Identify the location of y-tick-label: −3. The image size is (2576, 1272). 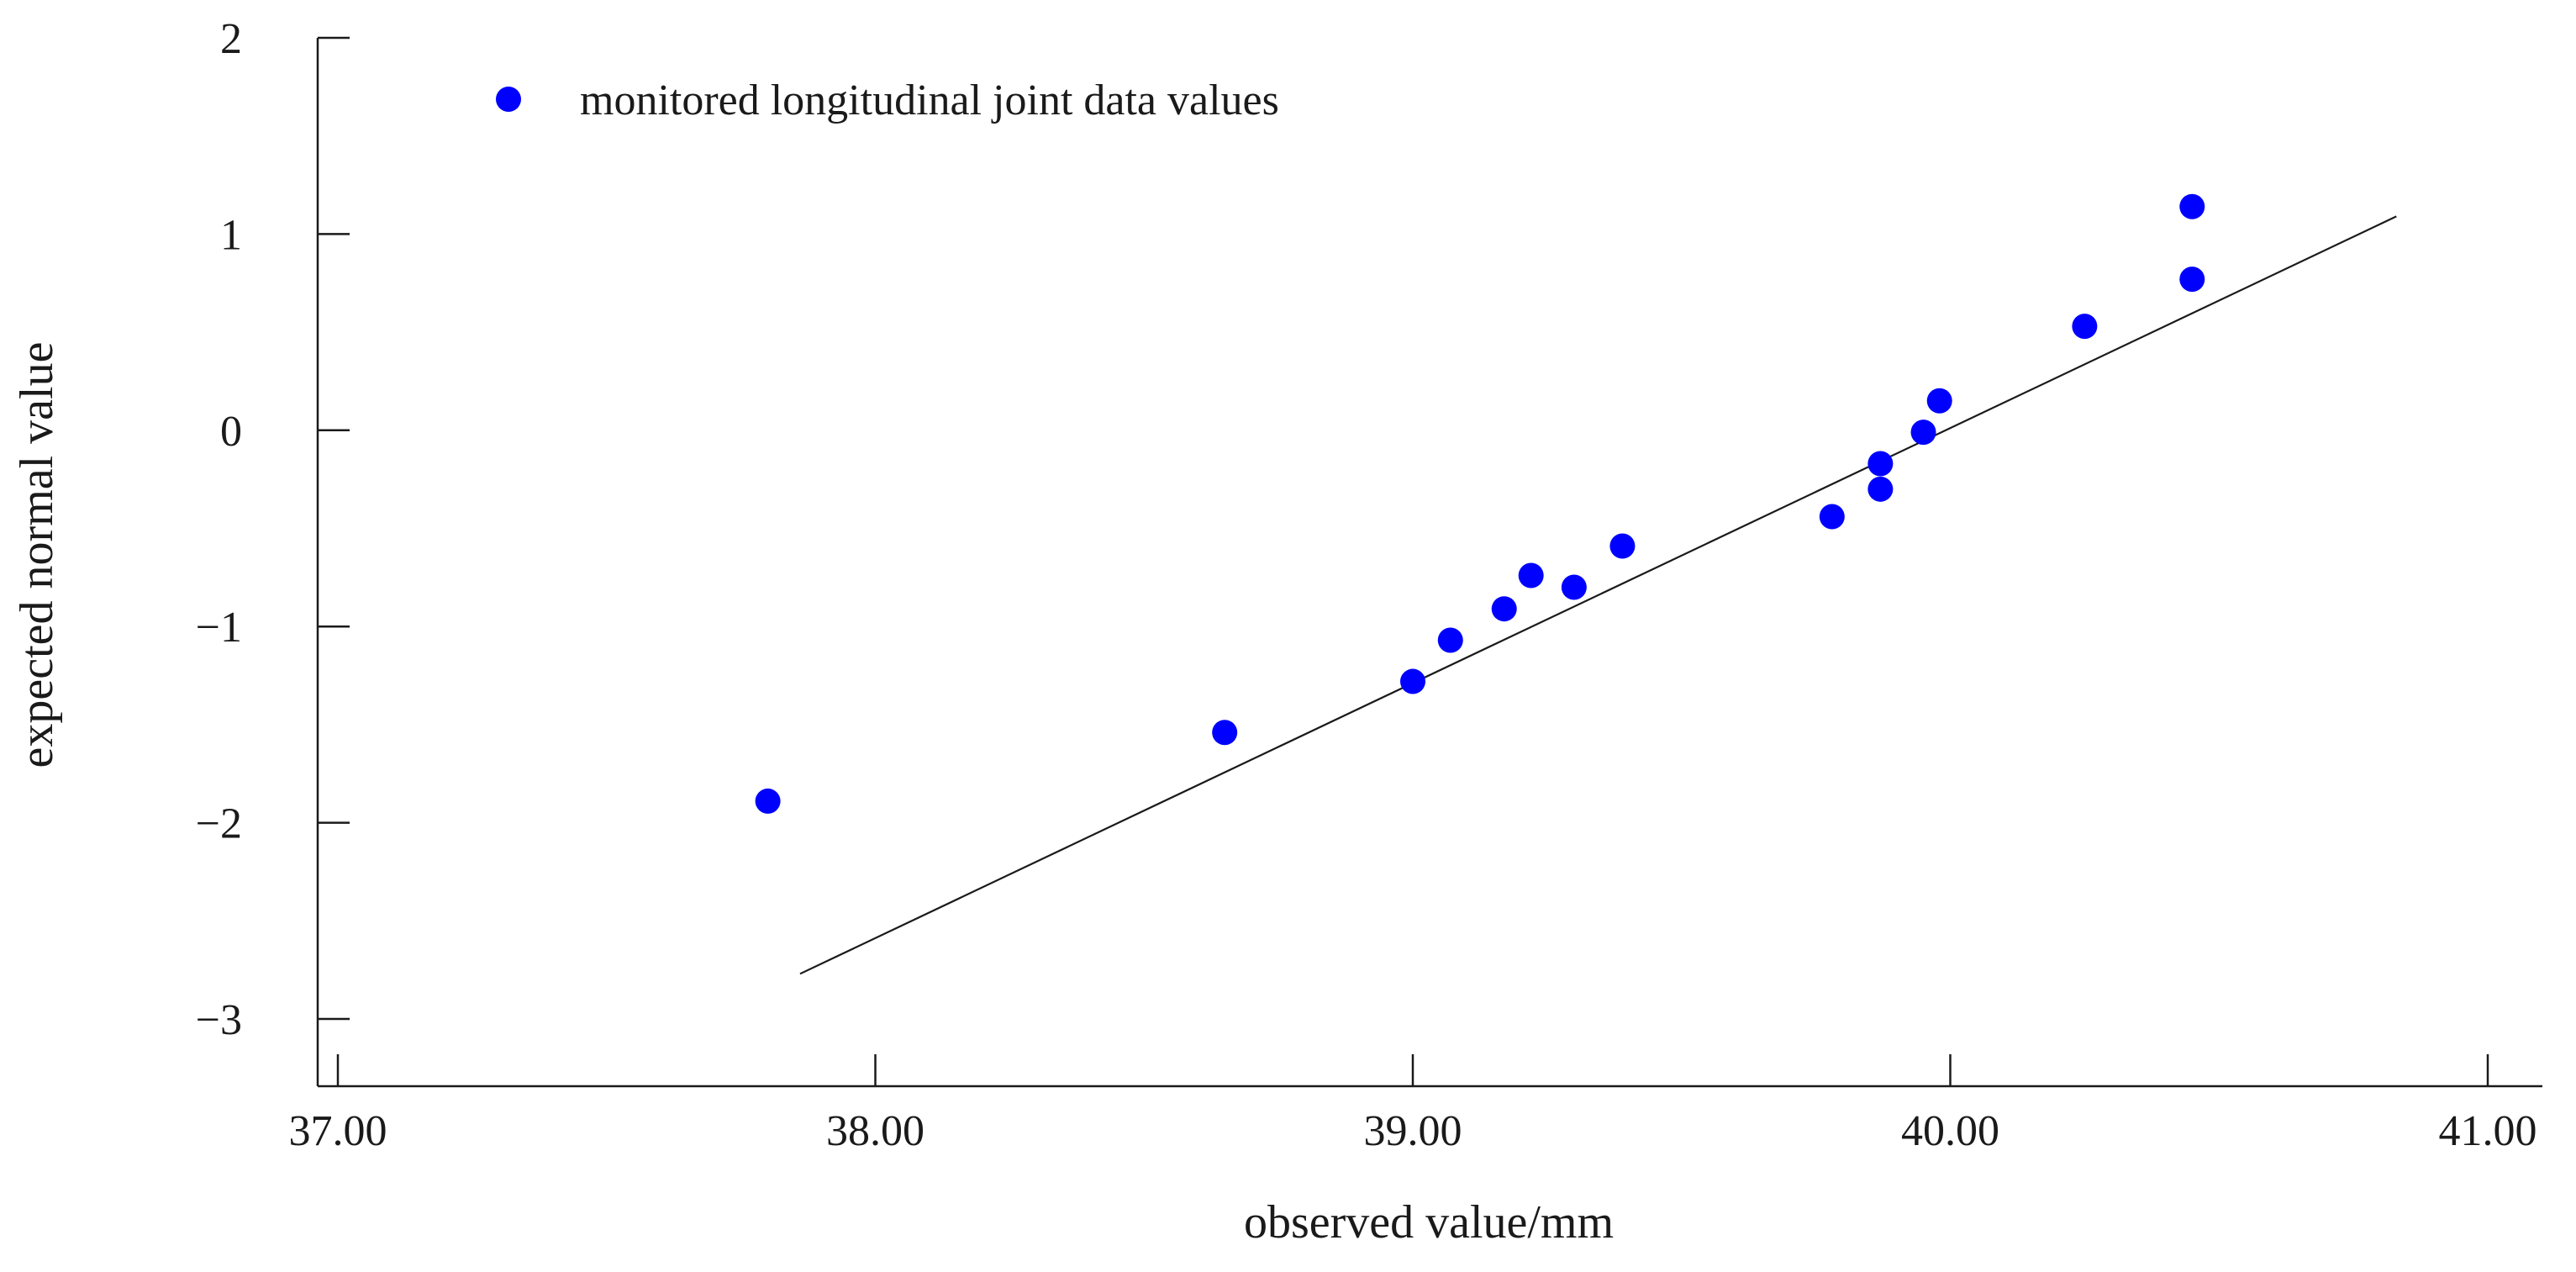
(219, 1020).